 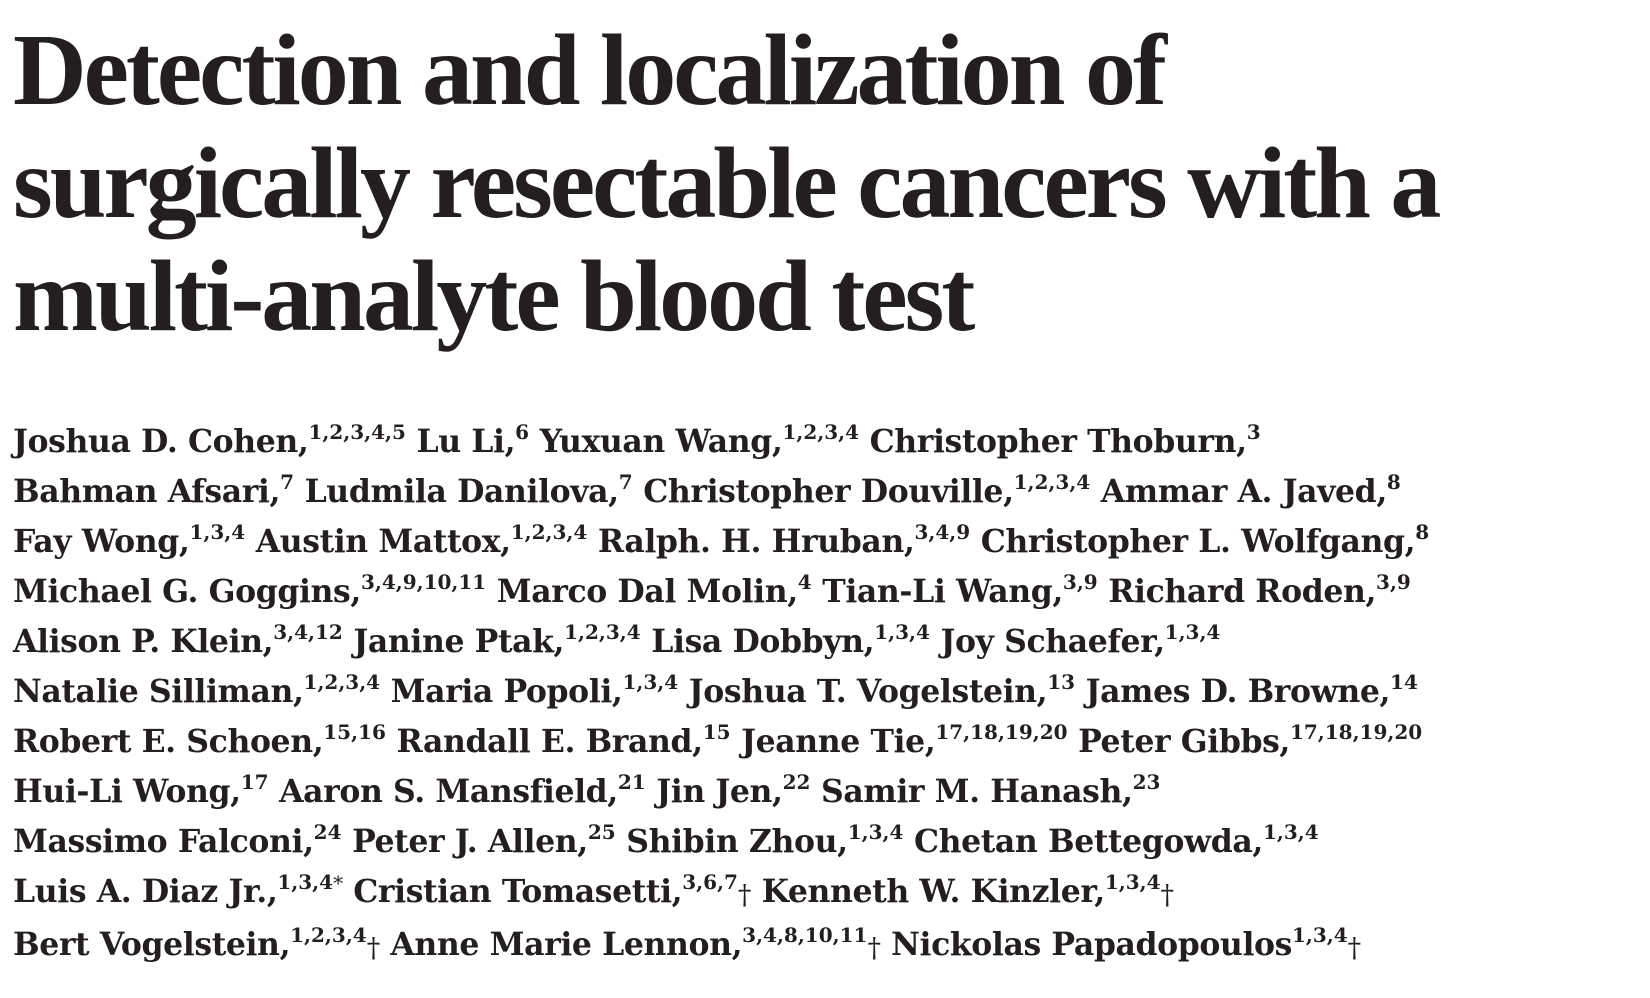 I want to click on author-name: Jeanne Tie,, so click(x=838, y=741).